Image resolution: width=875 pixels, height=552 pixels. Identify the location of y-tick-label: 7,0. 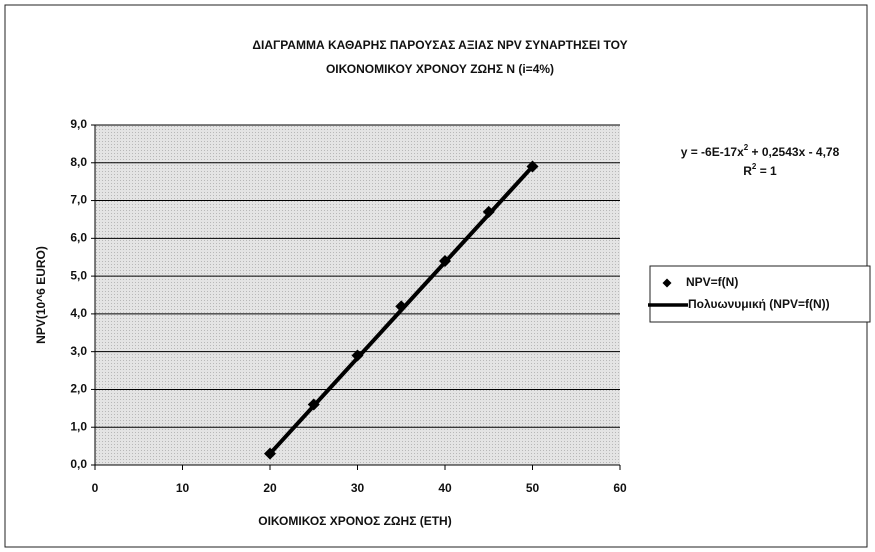
(78, 200).